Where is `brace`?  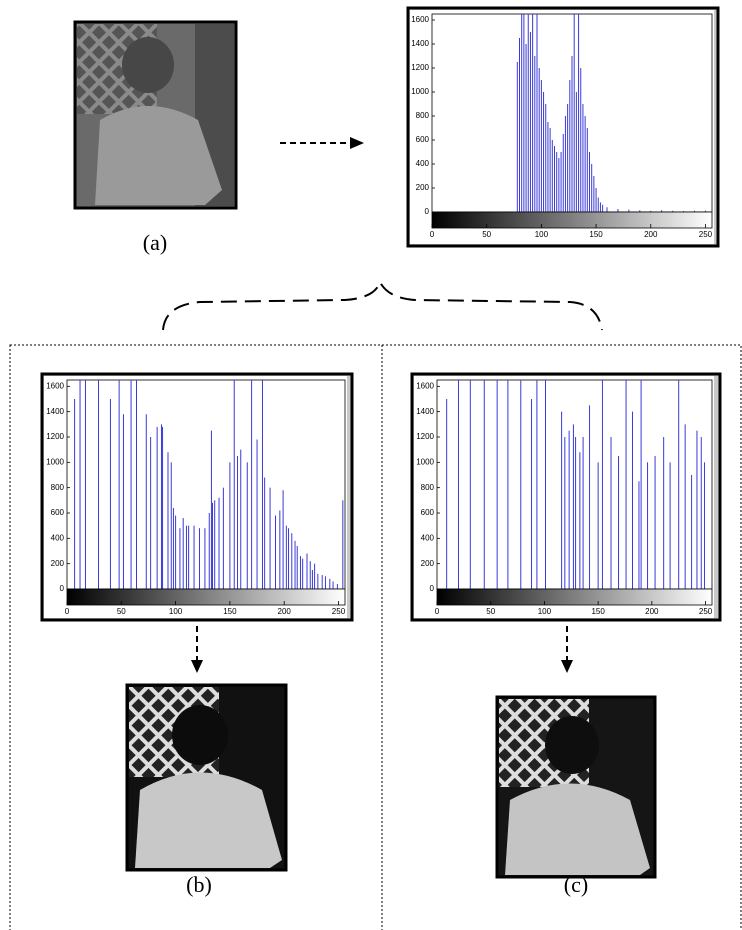 brace is located at coordinates (382, 305).